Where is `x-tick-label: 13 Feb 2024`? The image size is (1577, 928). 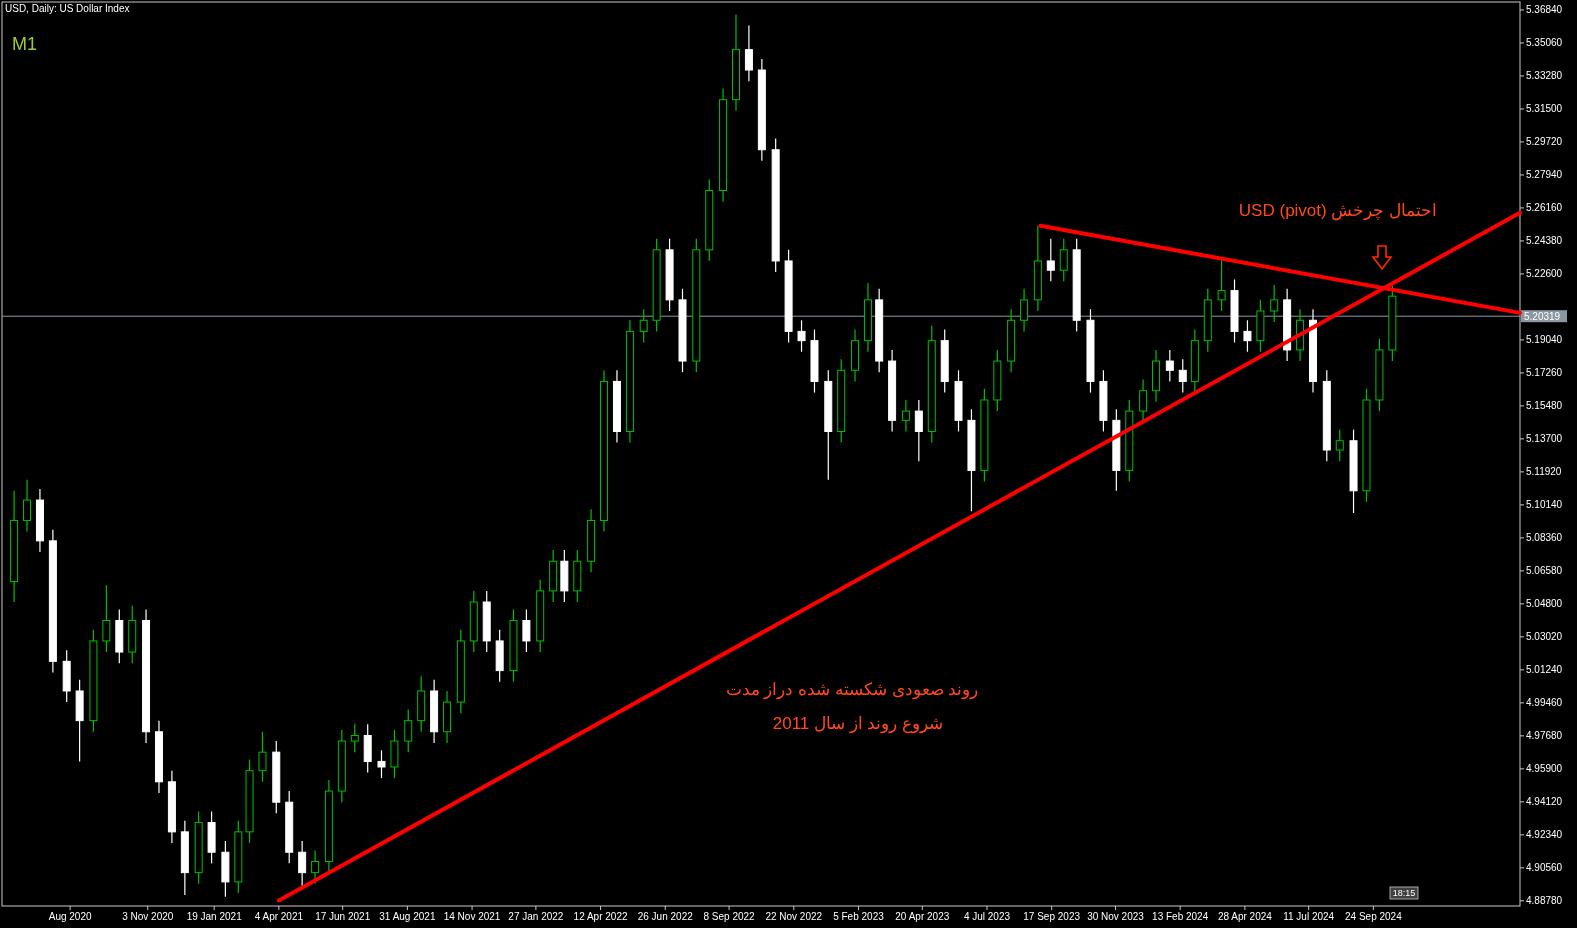
x-tick-label: 13 Feb 2024 is located at coordinates (1180, 916).